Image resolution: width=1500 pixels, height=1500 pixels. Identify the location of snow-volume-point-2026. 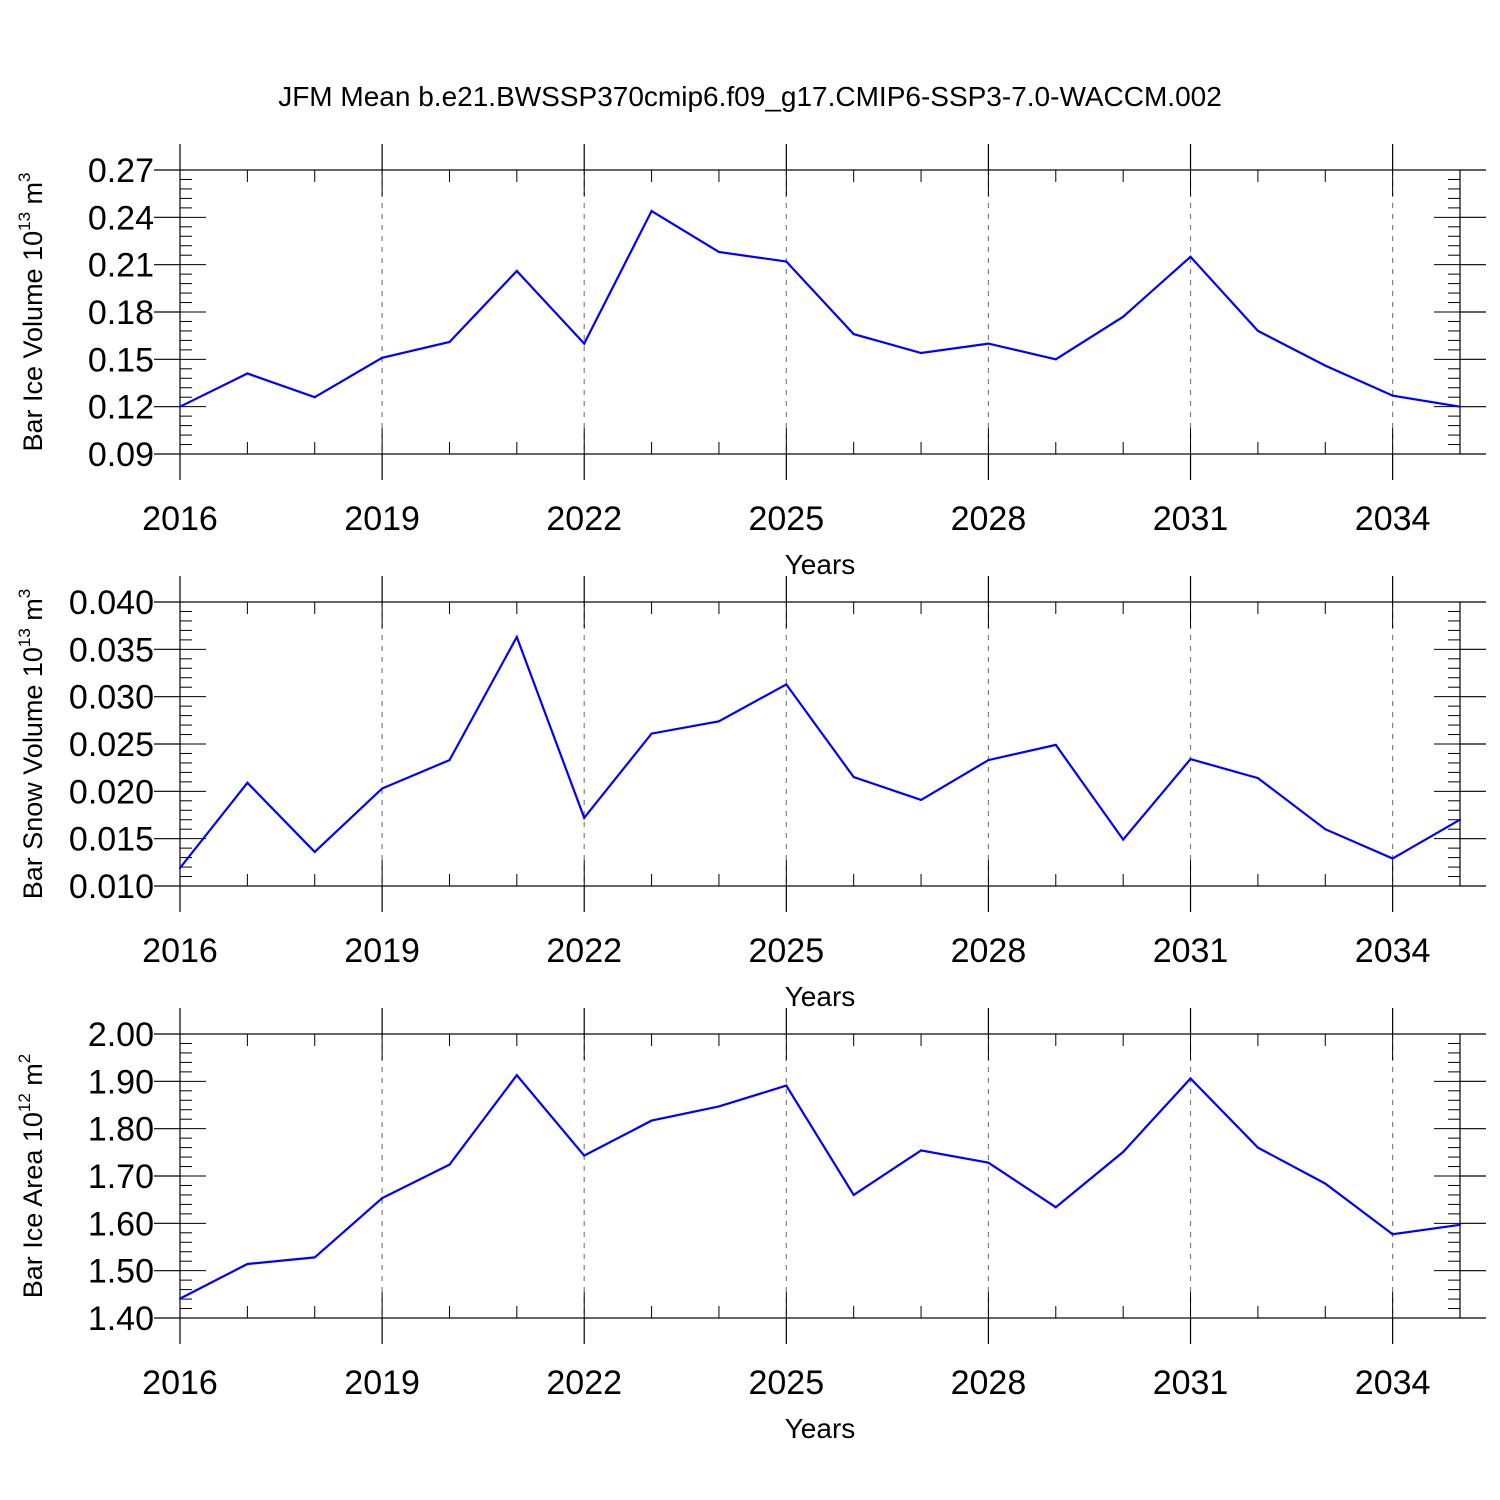
(853, 777).